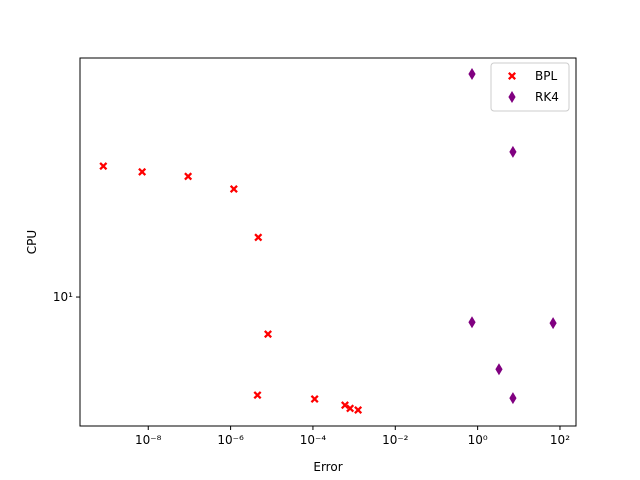 Image resolution: width=640 pixels, height=480 pixels. I want to click on y-axis-label: CPU, so click(32, 242).